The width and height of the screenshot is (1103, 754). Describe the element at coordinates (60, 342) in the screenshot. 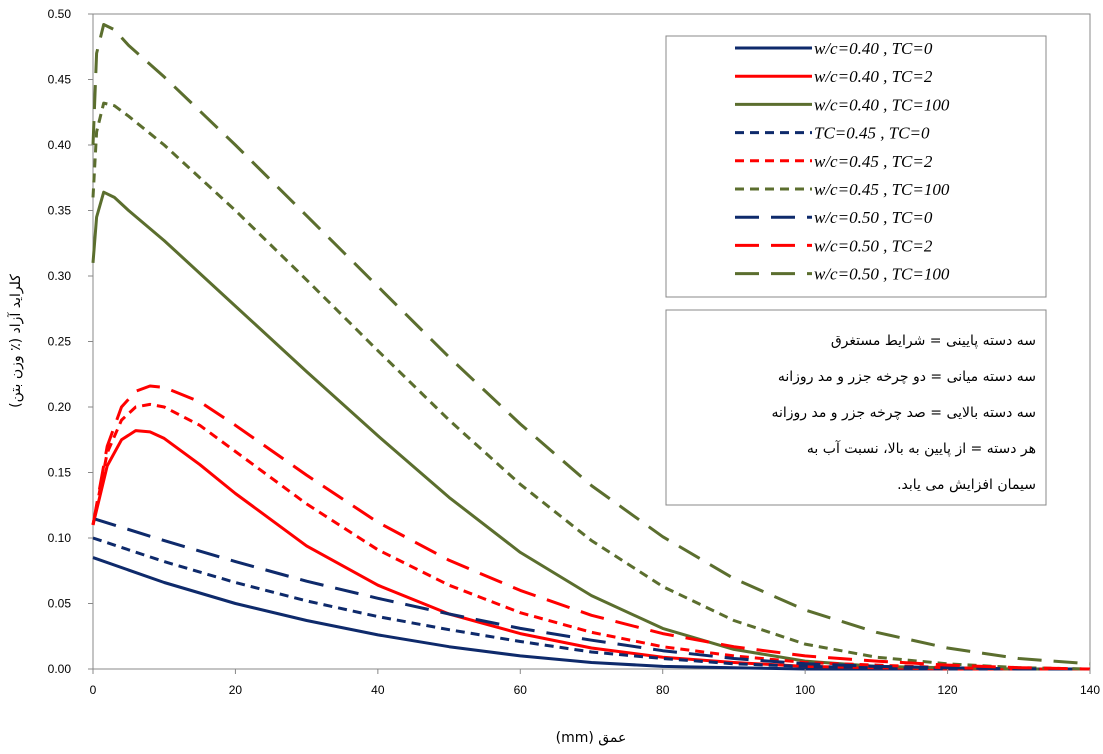

I see `y-tick-label: 0.25` at that location.